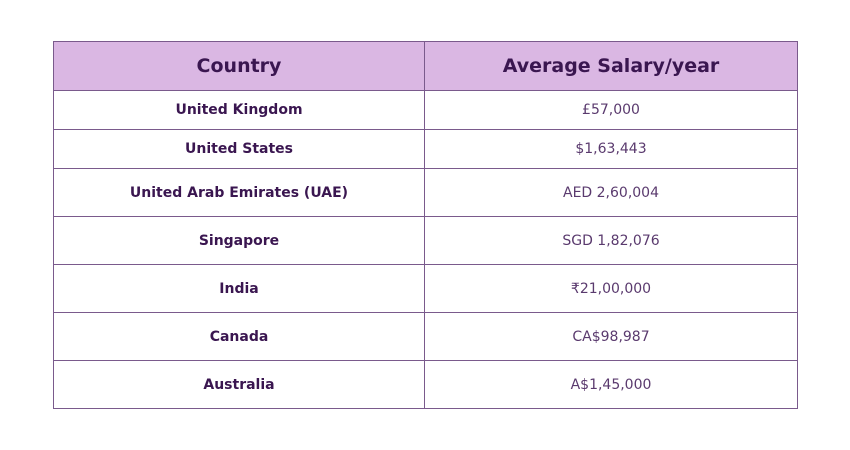 The image size is (850, 450). I want to click on country-cell: India, so click(239, 288).